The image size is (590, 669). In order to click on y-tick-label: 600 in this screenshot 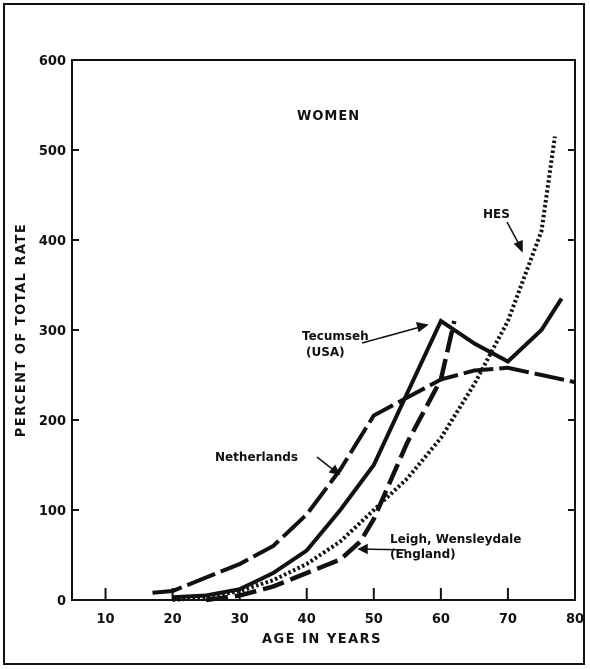, I will do `click(52, 61)`.